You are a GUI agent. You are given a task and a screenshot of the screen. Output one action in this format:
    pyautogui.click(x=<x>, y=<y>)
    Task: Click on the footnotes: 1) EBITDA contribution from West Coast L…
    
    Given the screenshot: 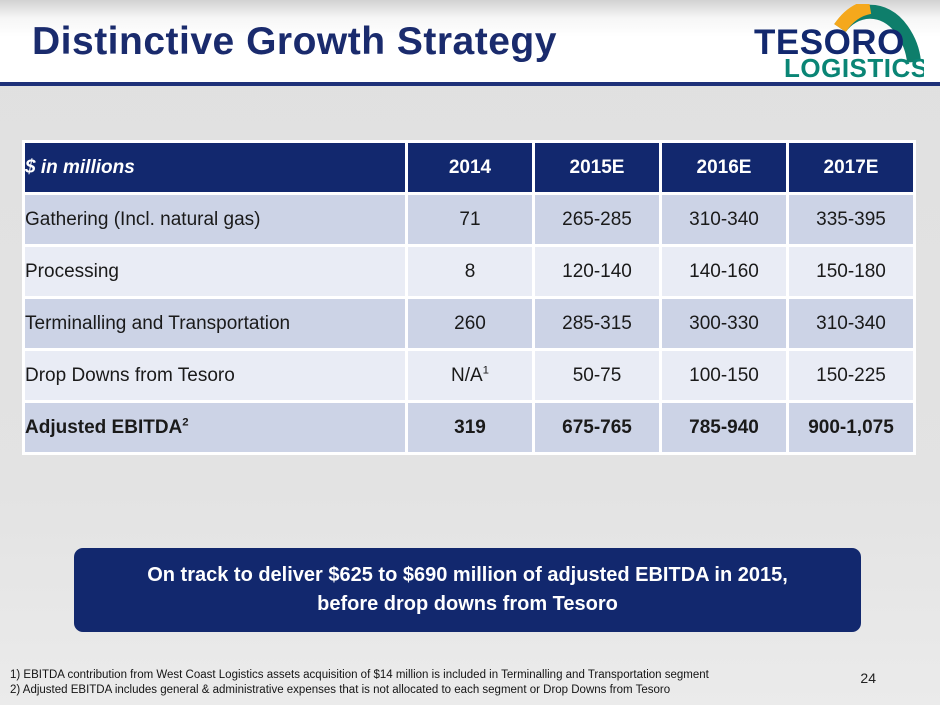 What is the action you would take?
    pyautogui.click(x=359, y=683)
    